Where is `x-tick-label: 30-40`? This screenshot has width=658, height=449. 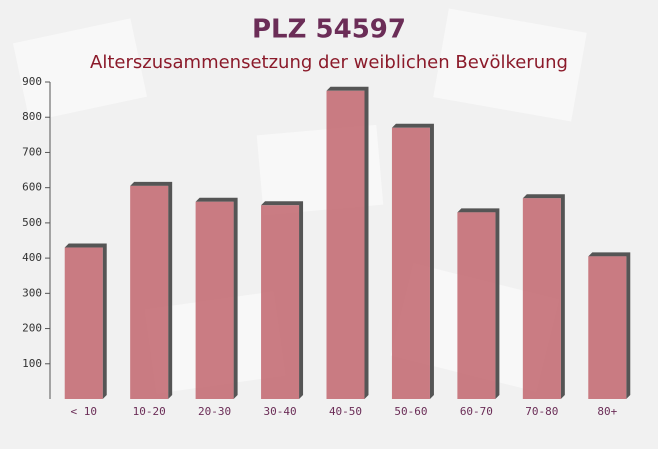
x-tick-label: 30-40 is located at coordinates (279, 411).